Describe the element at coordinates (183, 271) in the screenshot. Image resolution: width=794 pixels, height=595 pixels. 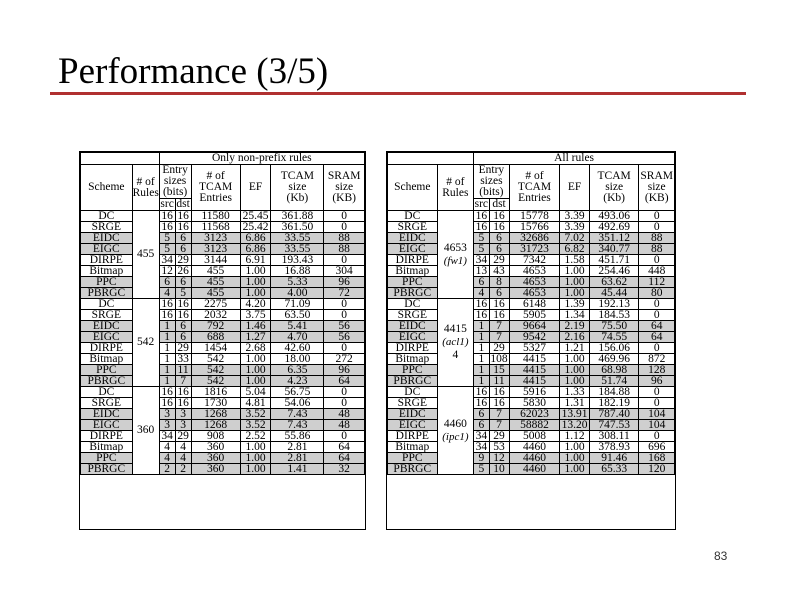
I see `dst-cell: 26` at that location.